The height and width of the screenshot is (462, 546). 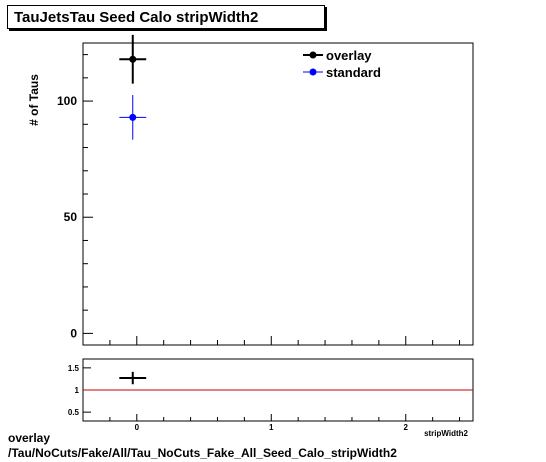 I want to click on standard-point, so click(x=133, y=117).